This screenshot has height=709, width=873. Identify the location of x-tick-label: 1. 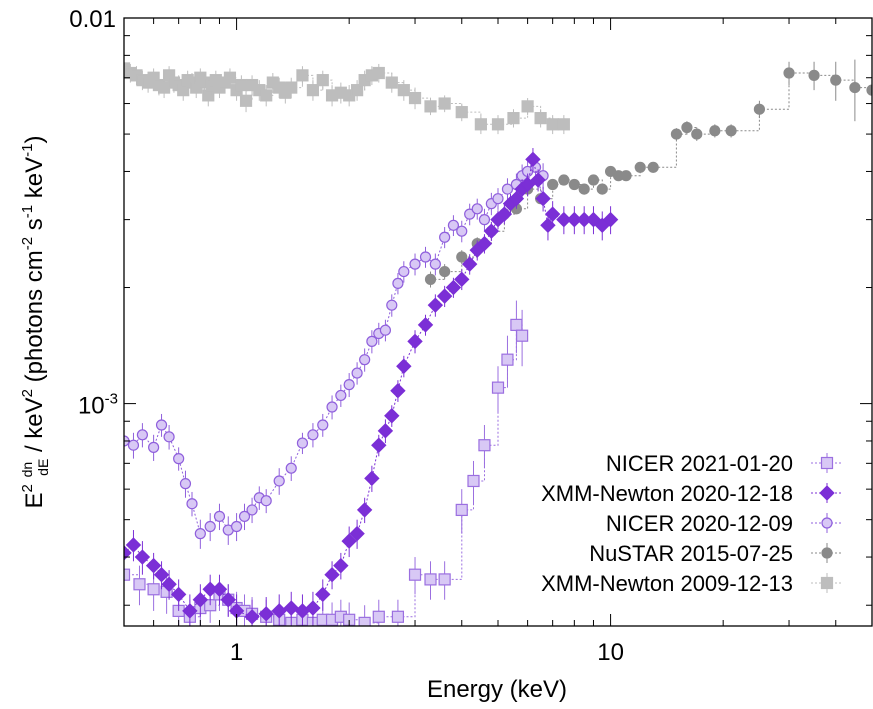
(236, 652).